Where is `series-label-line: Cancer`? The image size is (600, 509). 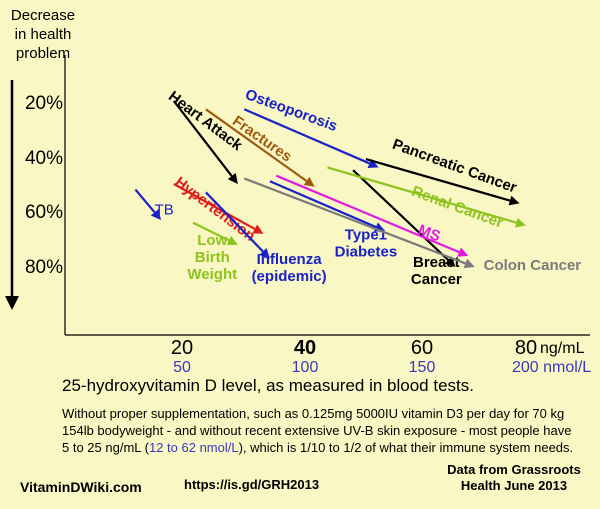 series-label-line: Cancer is located at coordinates (436, 279).